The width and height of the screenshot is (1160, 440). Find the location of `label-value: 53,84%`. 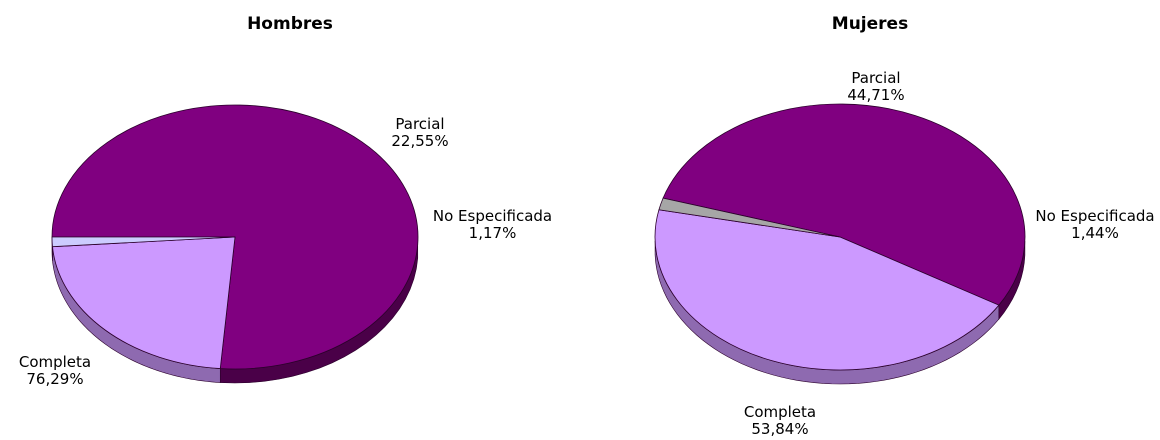

label-value: 53,84% is located at coordinates (780, 429).